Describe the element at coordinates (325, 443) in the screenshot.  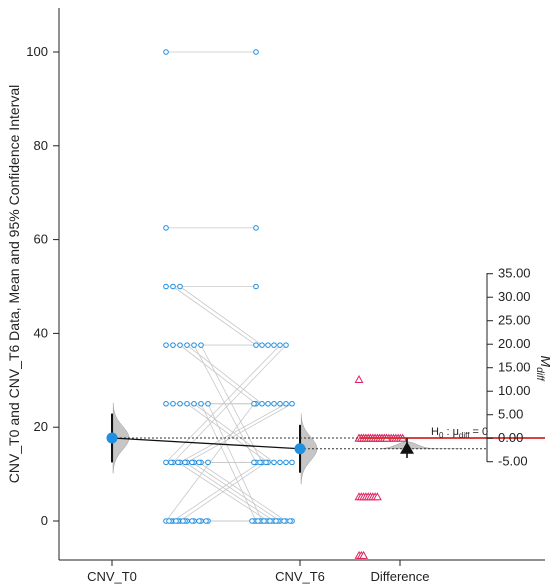
I see `means` at that location.